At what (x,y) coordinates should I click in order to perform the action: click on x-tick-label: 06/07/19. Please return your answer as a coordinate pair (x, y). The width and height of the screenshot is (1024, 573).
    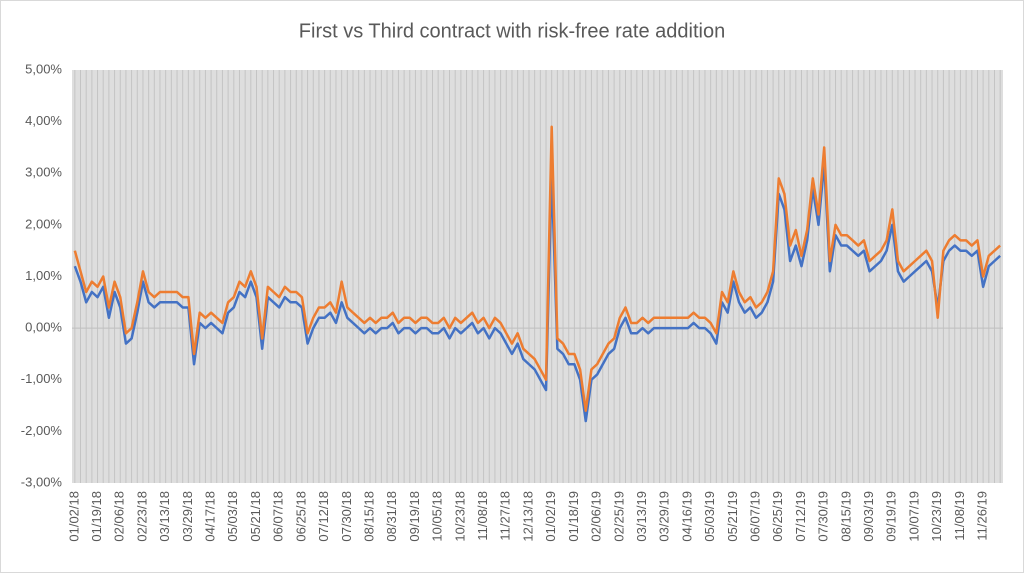
    Looking at the image, I should click on (754, 516).